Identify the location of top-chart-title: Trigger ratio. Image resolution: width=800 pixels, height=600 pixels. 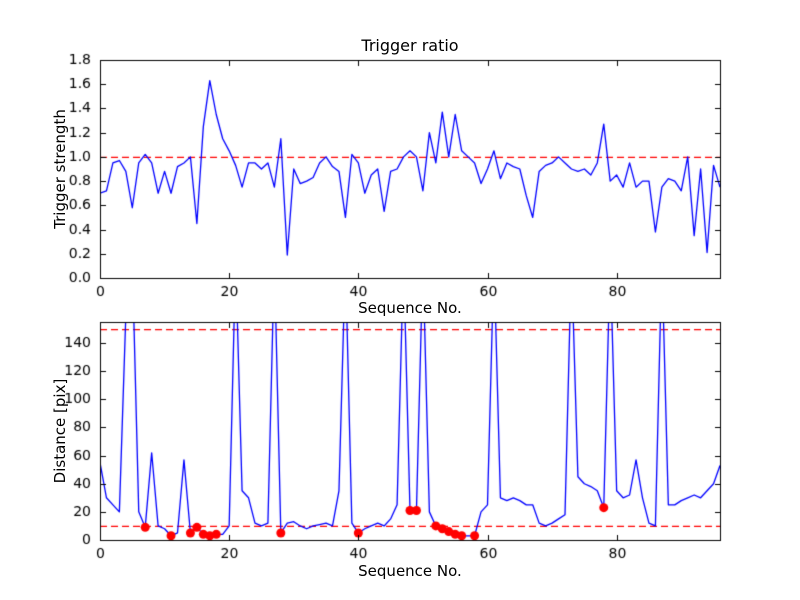
(410, 45).